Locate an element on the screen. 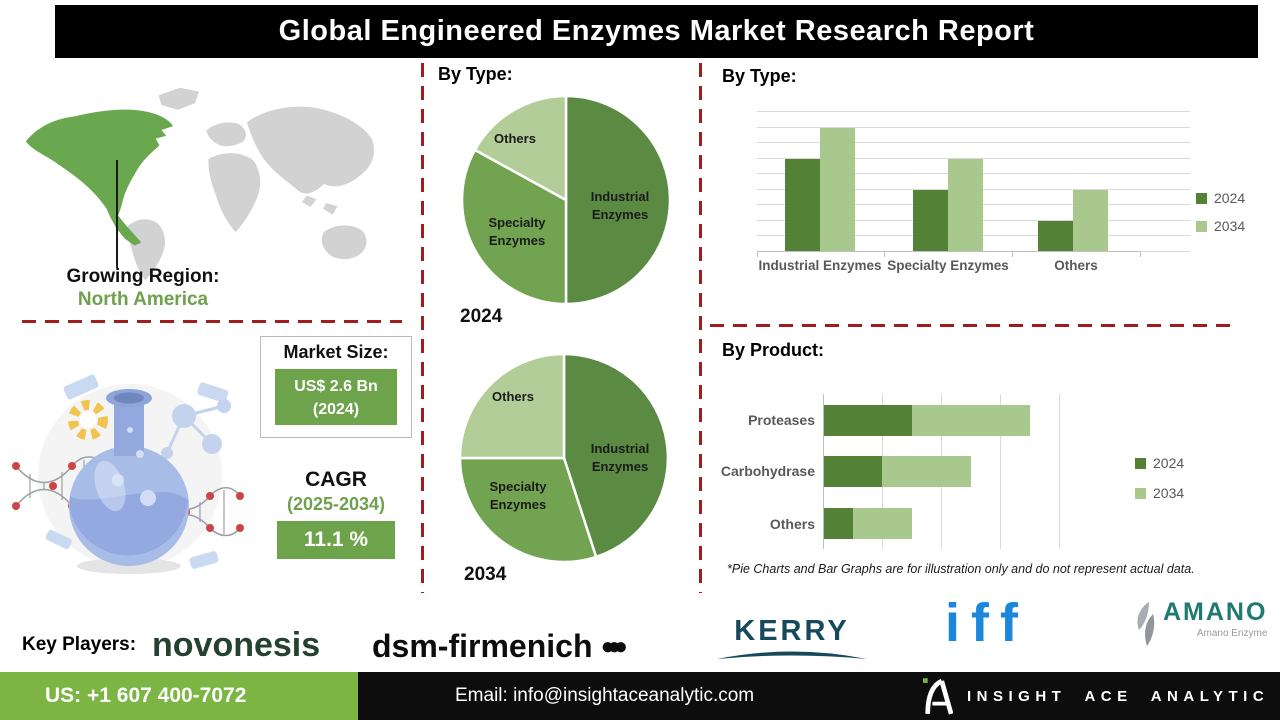  bar-chart-by-type is located at coordinates (973, 184).